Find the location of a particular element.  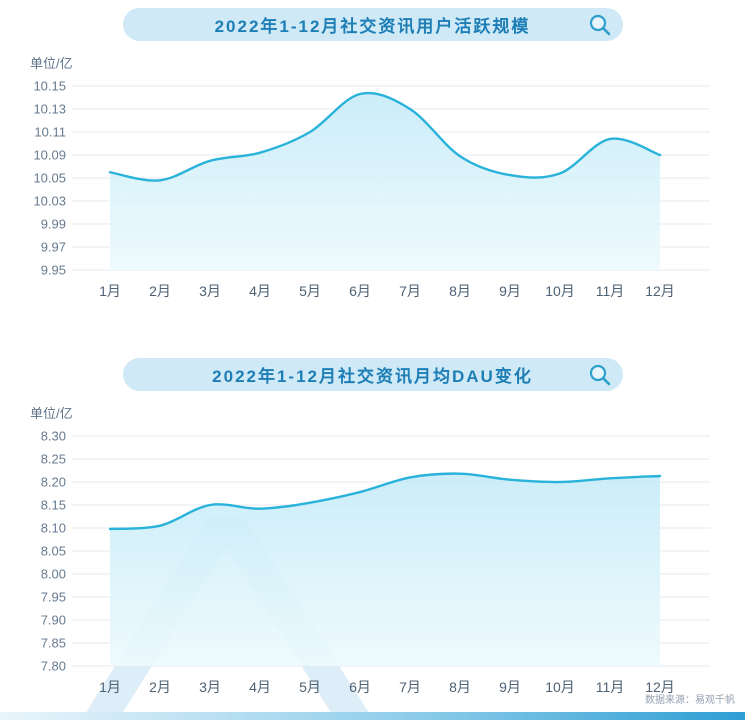

chart-title: 2022年1-12月社交资讯用户活跃规模 is located at coordinates (372, 26).